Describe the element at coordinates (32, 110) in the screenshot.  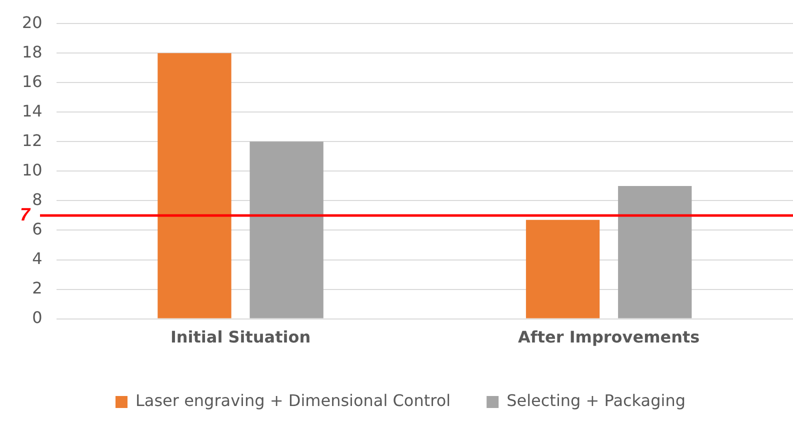
I see `y-tick-label: 14` at that location.